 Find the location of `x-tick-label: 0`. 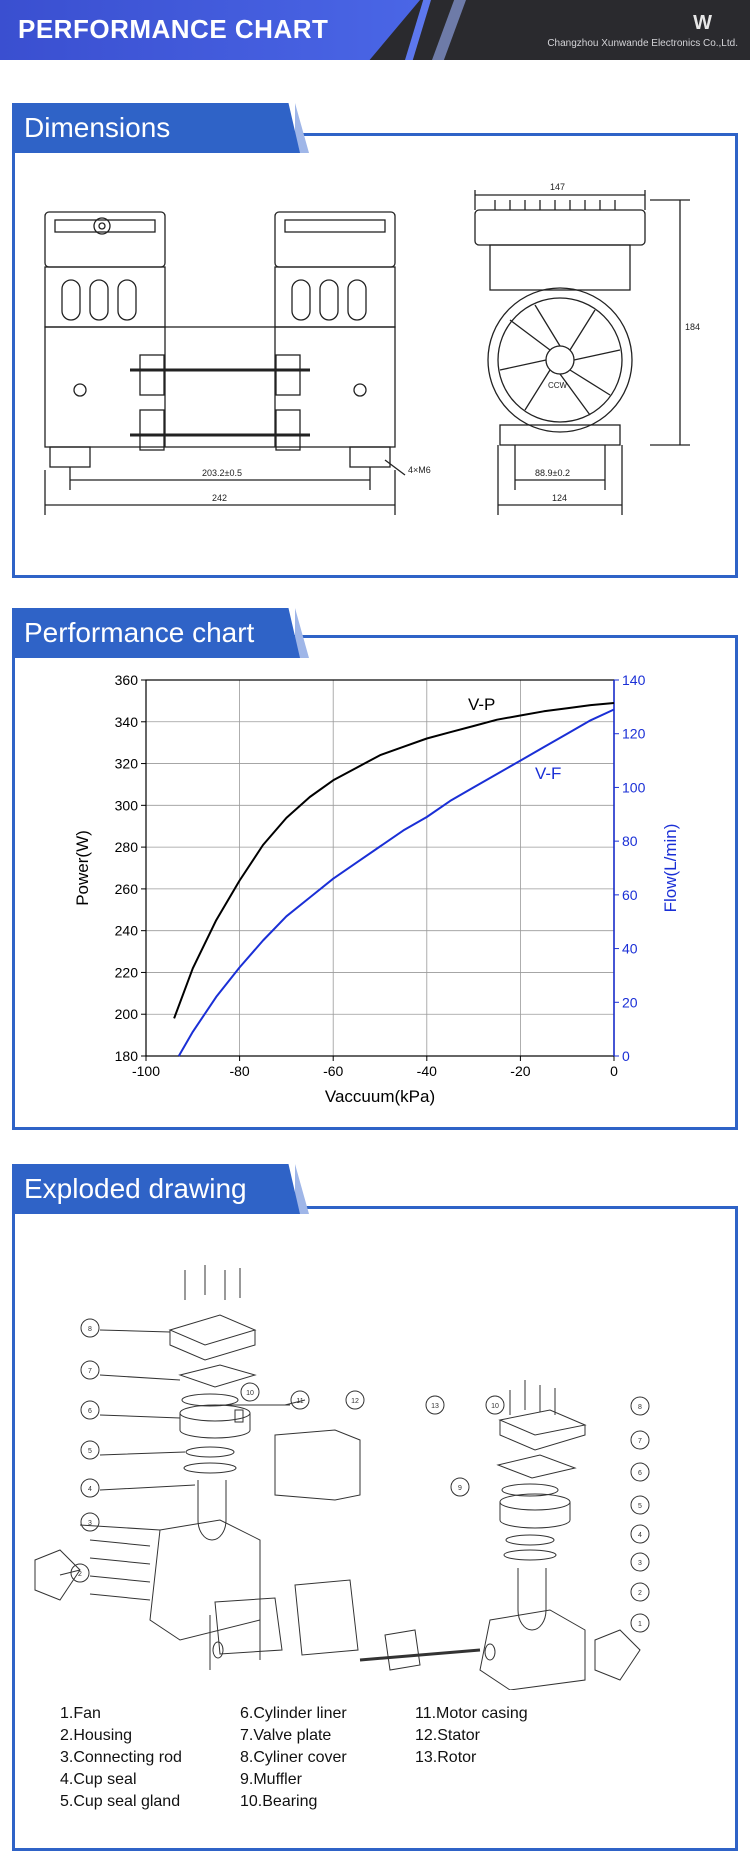

x-tick-label: 0 is located at coordinates (614, 1071).